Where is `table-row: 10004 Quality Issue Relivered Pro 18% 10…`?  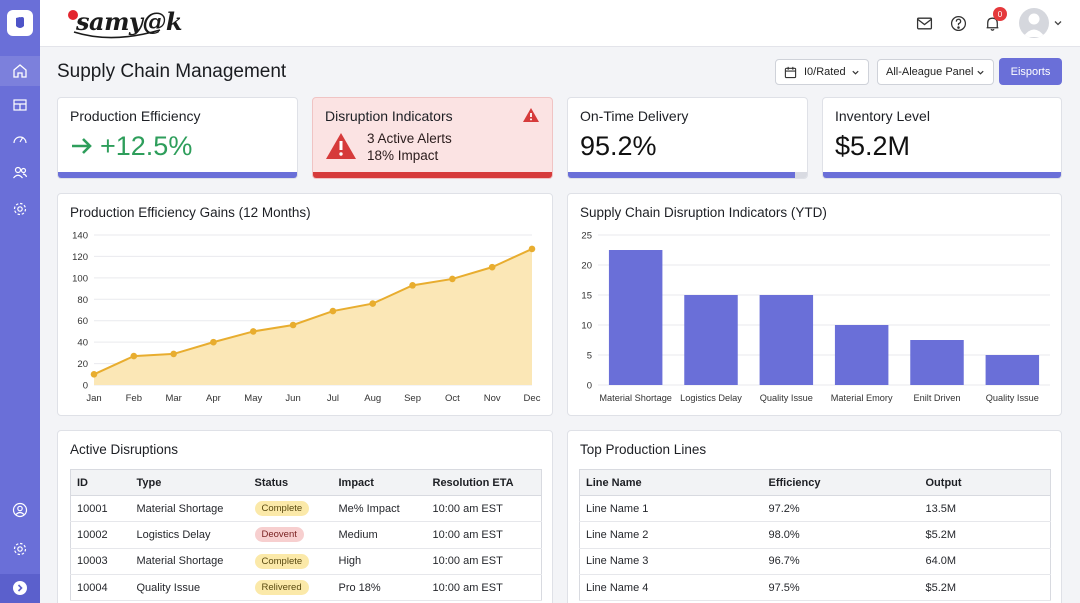 table-row: 10004 Quality Issue Relivered Pro 18% 10… is located at coordinates (306, 588).